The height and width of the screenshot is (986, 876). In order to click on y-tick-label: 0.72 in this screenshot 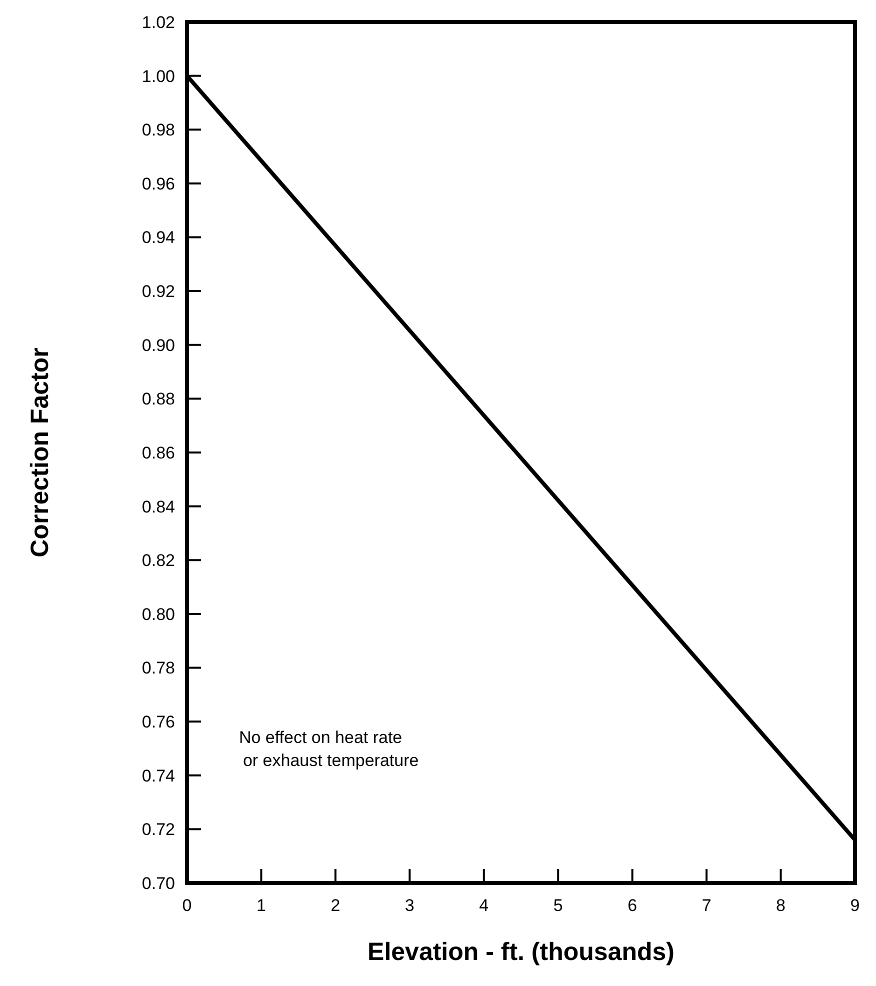, I will do `click(158, 830)`.